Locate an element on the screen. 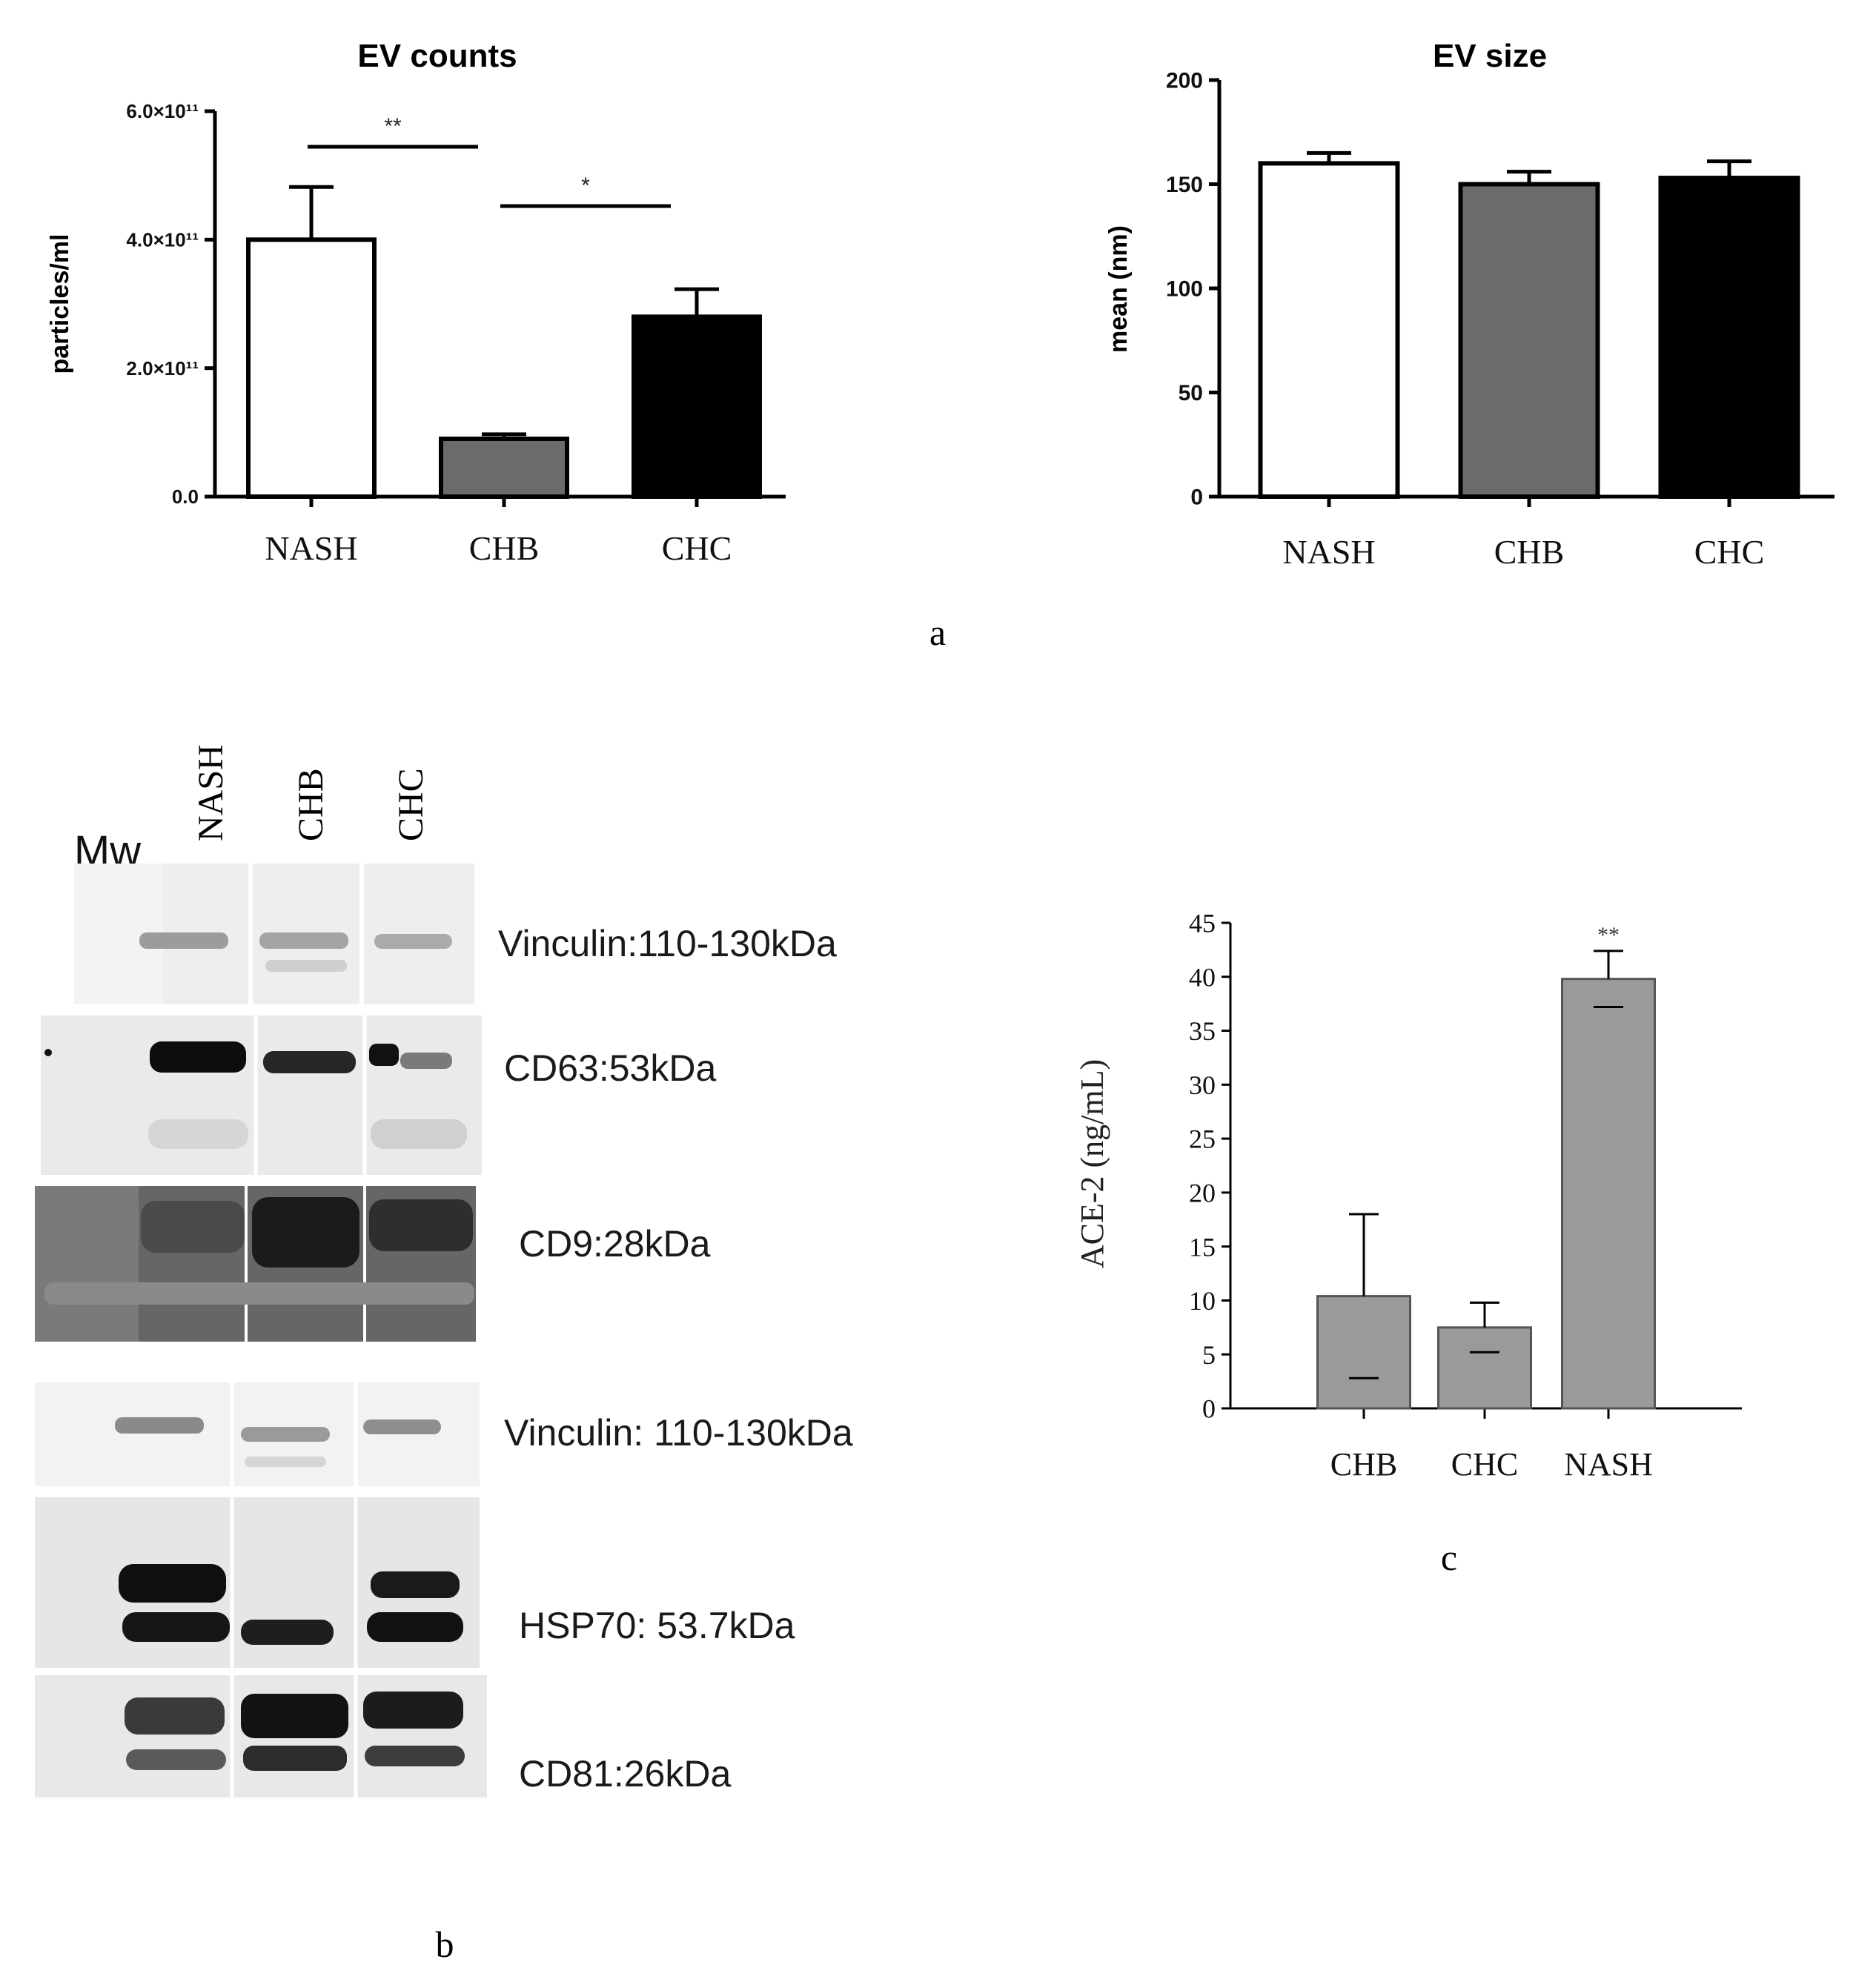 The height and width of the screenshot is (1968, 1876). ace2-y-tick-label: 25 is located at coordinates (1202, 1139).